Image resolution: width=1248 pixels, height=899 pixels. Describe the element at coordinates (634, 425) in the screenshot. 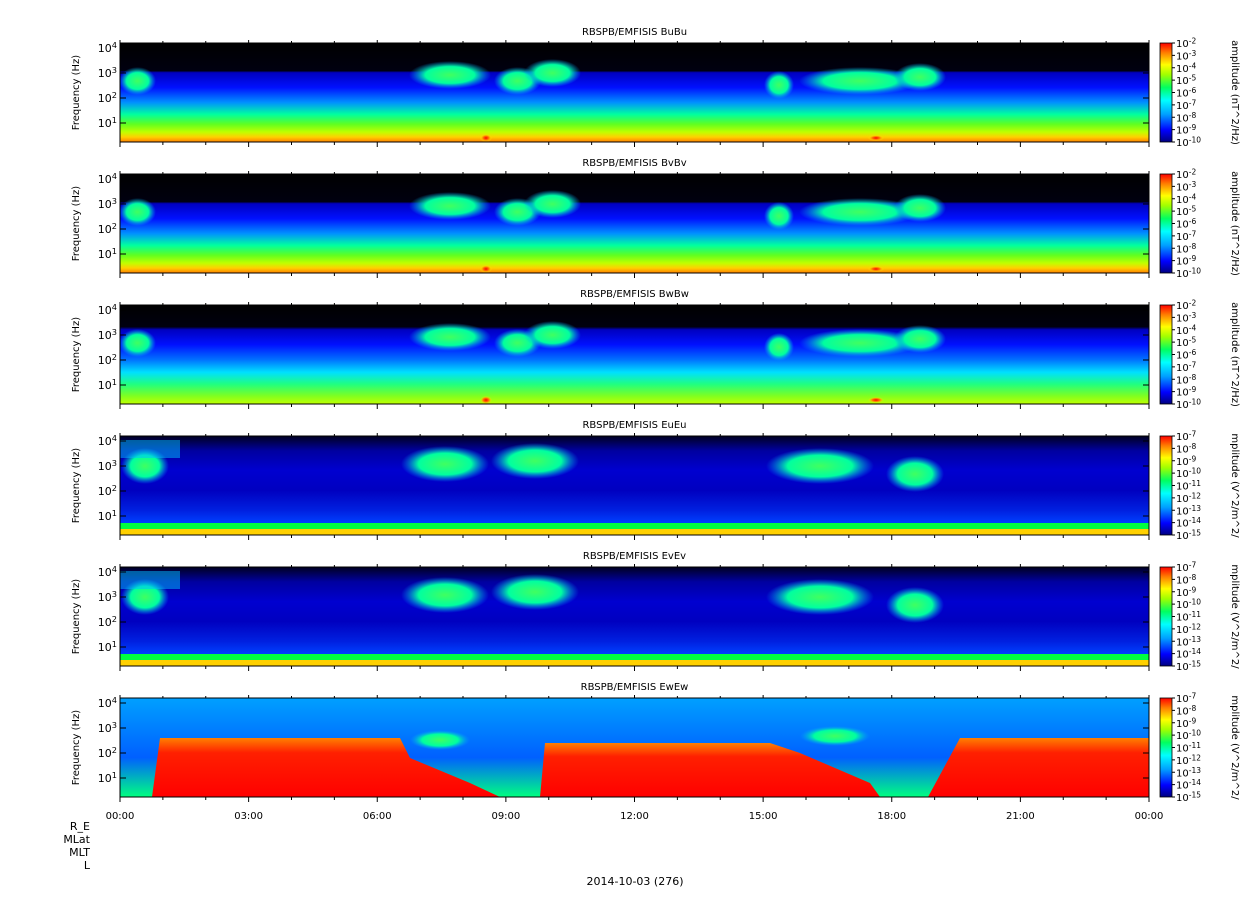

I see `panel-title: RBSPB/EMFISIS EuEu` at that location.